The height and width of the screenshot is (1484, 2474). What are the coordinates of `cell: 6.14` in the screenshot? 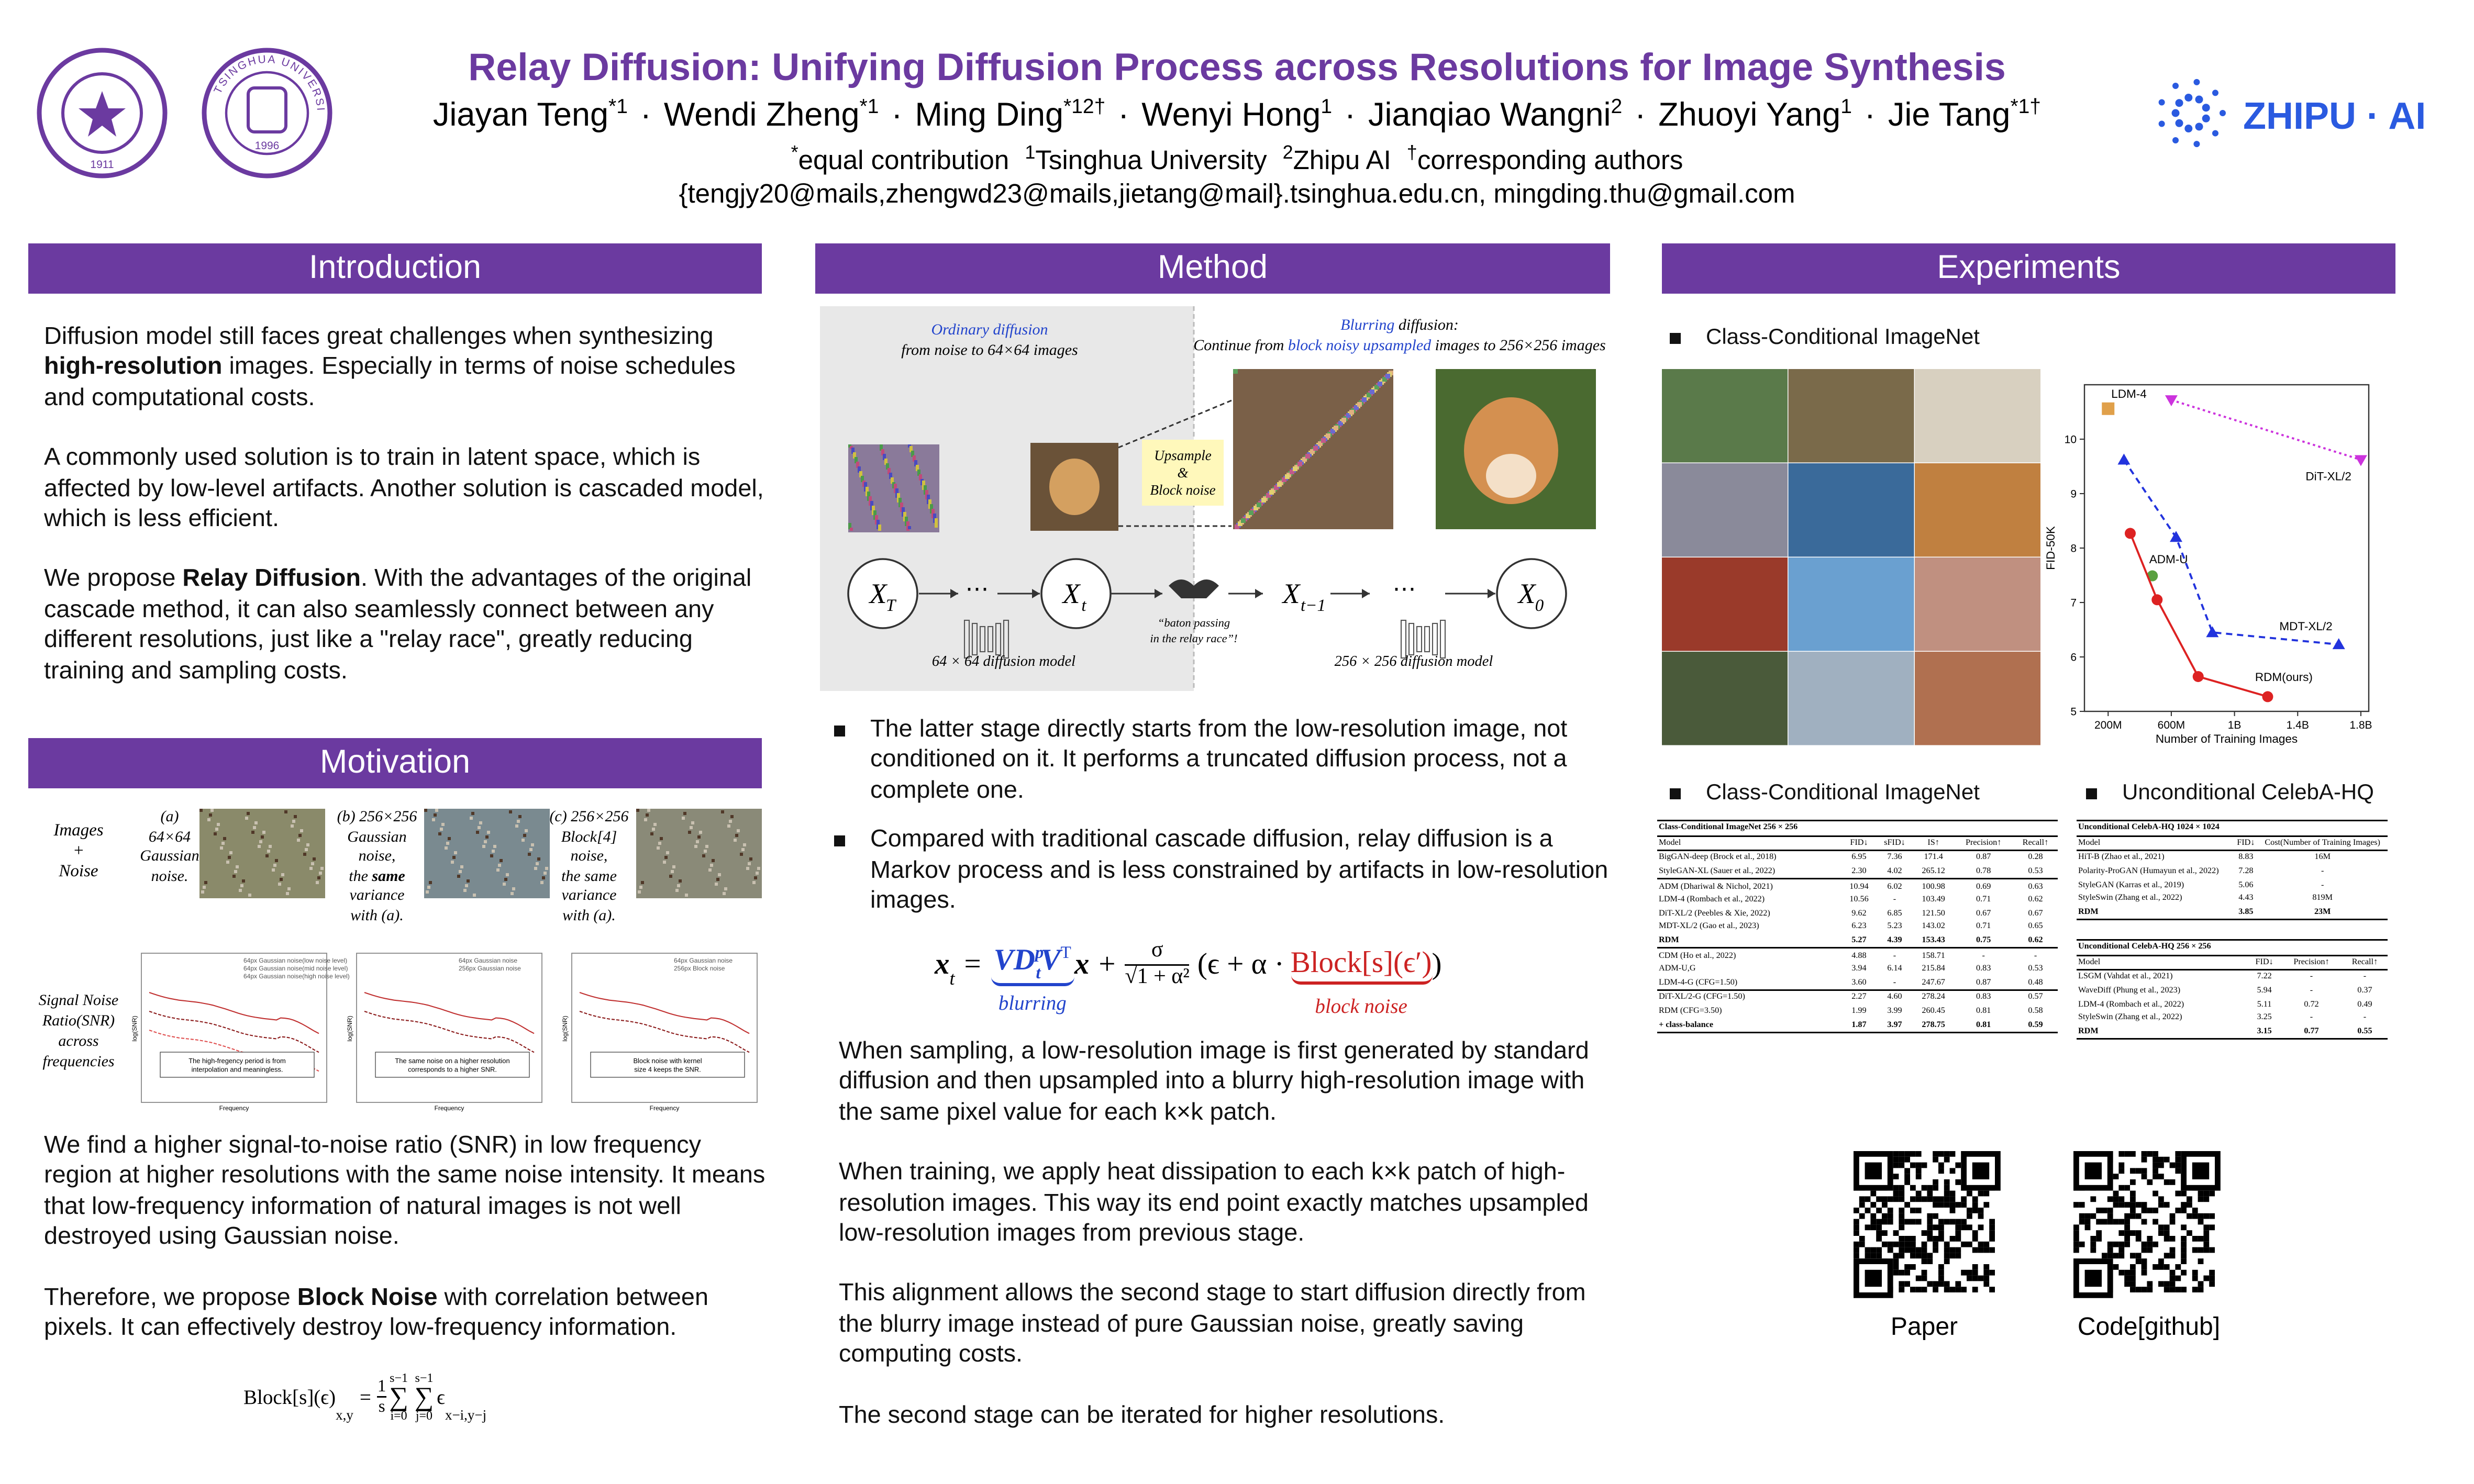 It's located at (1894, 969).